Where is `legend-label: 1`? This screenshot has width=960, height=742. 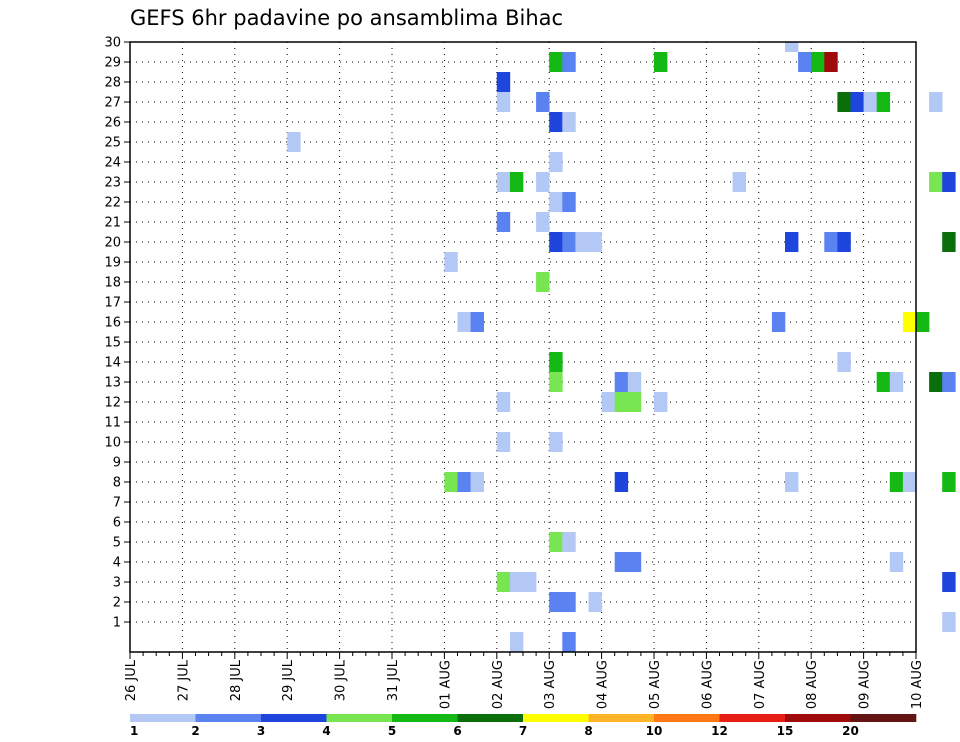 legend-label: 1 is located at coordinates (134, 731).